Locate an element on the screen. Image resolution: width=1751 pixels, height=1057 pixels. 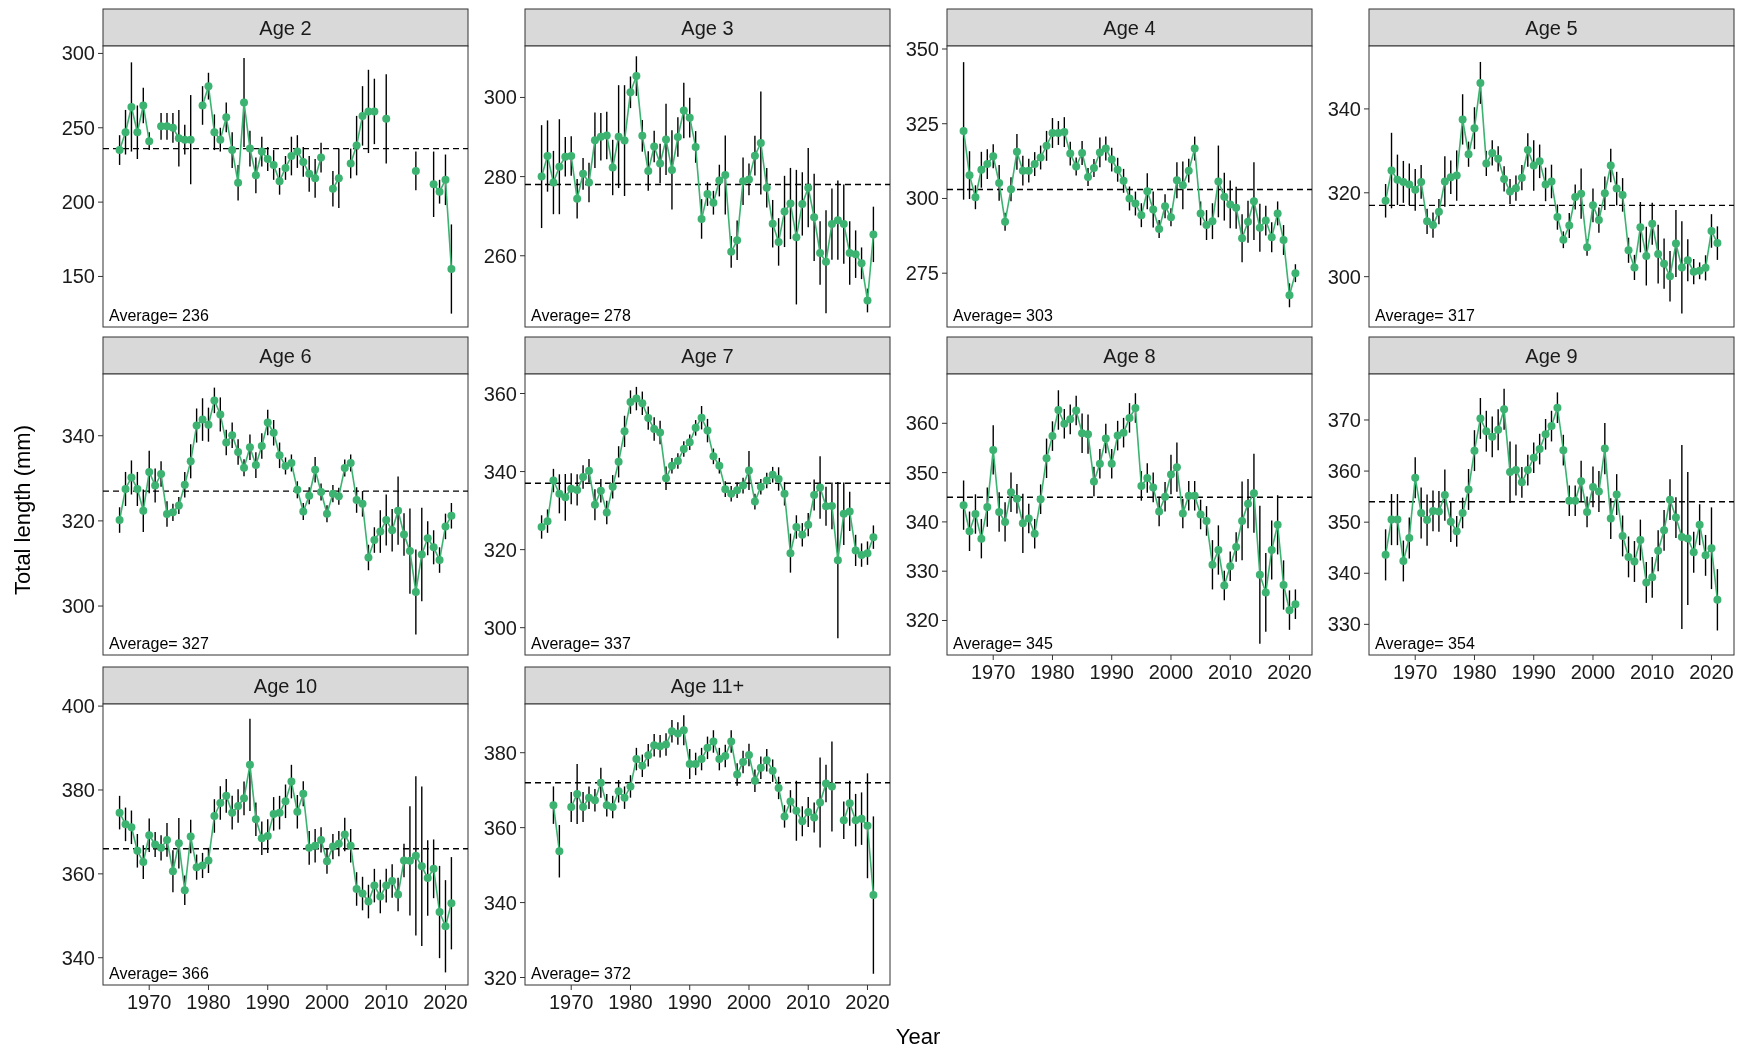
x-tick-label: 1990 is located at coordinates (1533, 672).